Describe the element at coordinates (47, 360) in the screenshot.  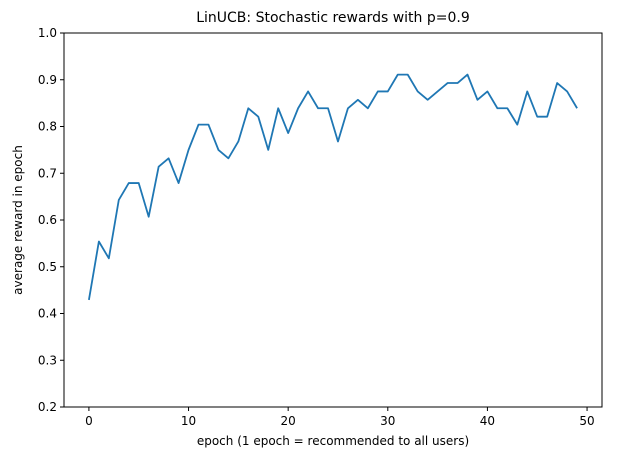
I see `y-tick-label: 0.3` at that location.